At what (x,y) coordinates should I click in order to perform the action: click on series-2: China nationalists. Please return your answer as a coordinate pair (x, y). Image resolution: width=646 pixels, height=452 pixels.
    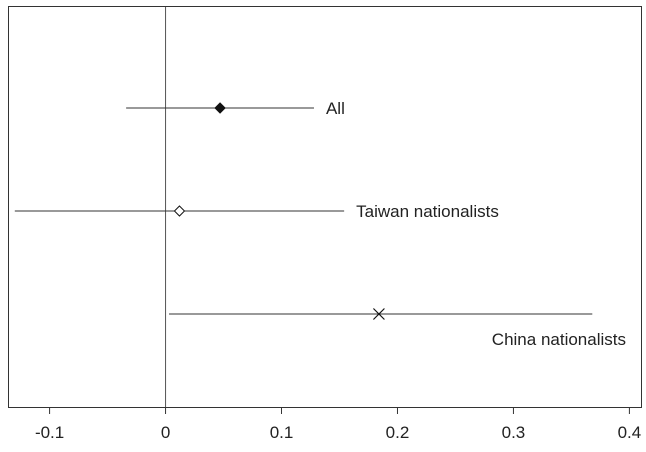
    Looking at the image, I should click on (397, 328).